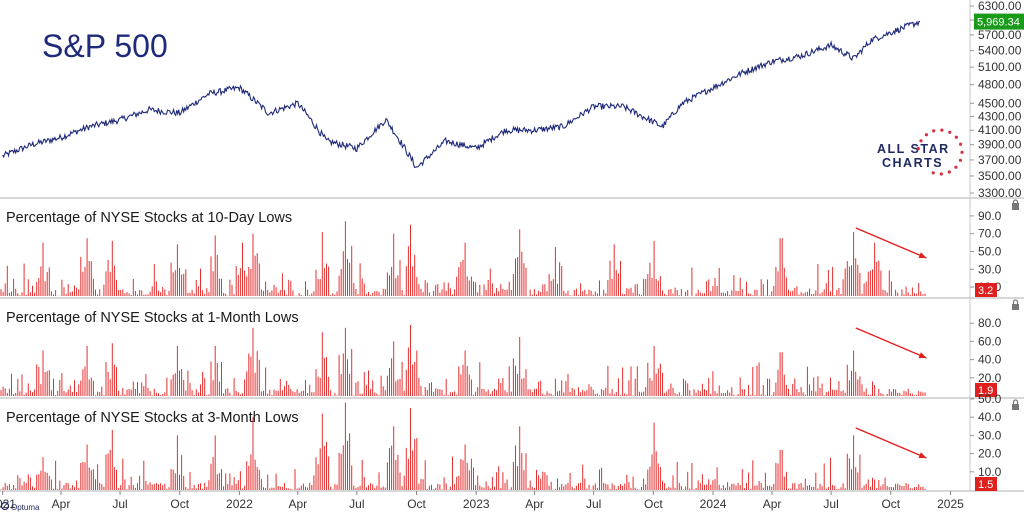 This screenshot has width=1024, height=512. Describe the element at coordinates (1000, 67) in the screenshot. I see `sp500-y-tick-label: 5100.00` at that location.